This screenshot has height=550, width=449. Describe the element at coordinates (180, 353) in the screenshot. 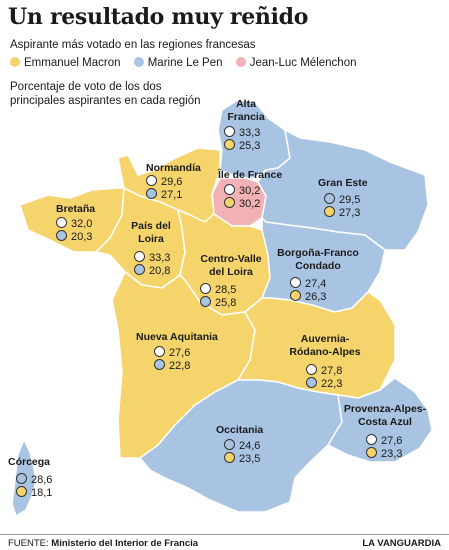

I see `macron-value: 27,6` at that location.